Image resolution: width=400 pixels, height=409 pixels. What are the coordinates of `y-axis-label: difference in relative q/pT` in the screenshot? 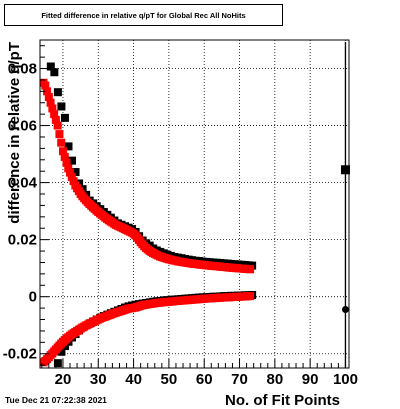 It's located at (14, 133).